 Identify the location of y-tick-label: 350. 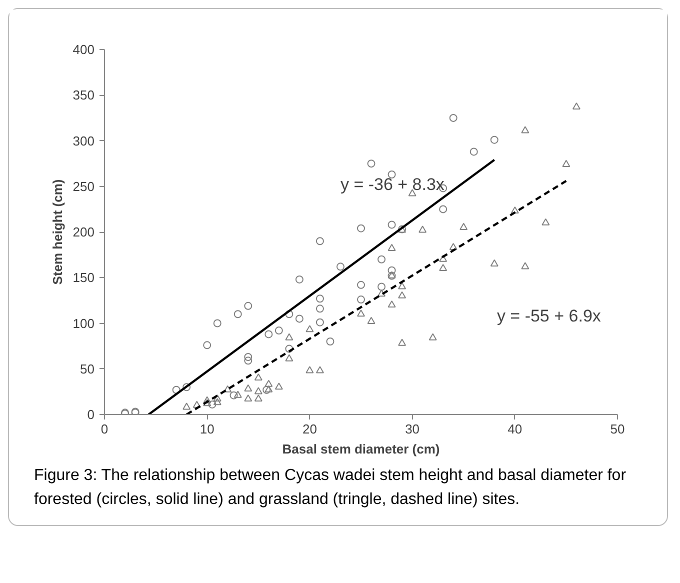
(83, 95).